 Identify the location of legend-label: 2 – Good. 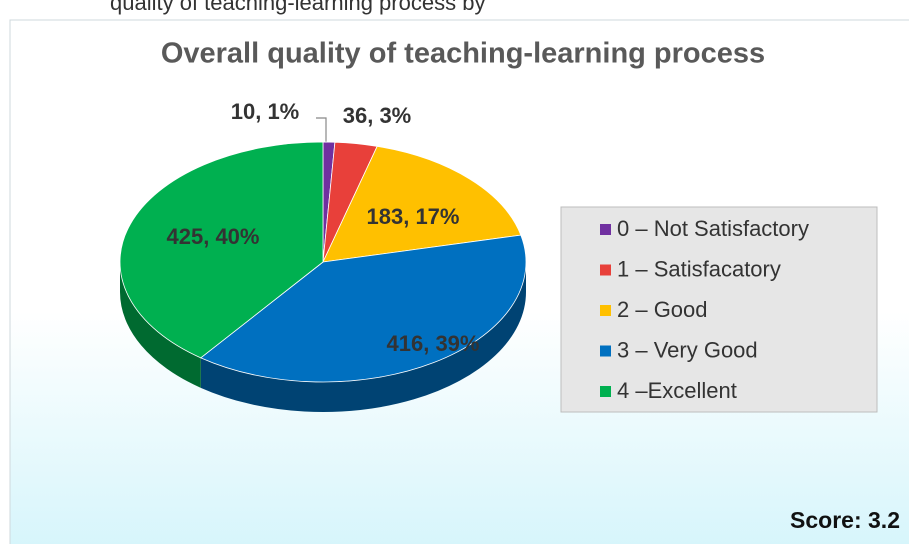
(662, 309).